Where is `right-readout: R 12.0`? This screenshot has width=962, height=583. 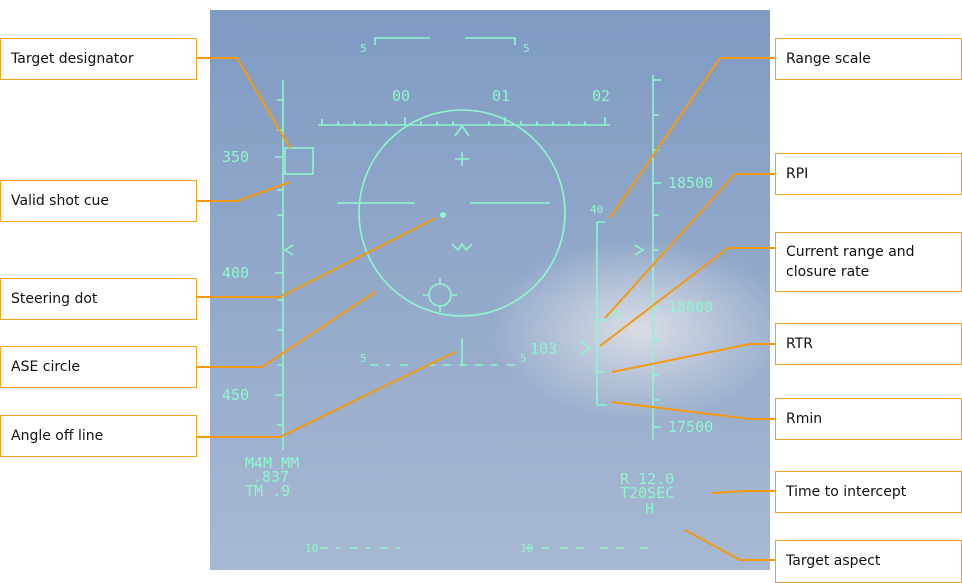
right-readout: R 12.0 is located at coordinates (647, 479).